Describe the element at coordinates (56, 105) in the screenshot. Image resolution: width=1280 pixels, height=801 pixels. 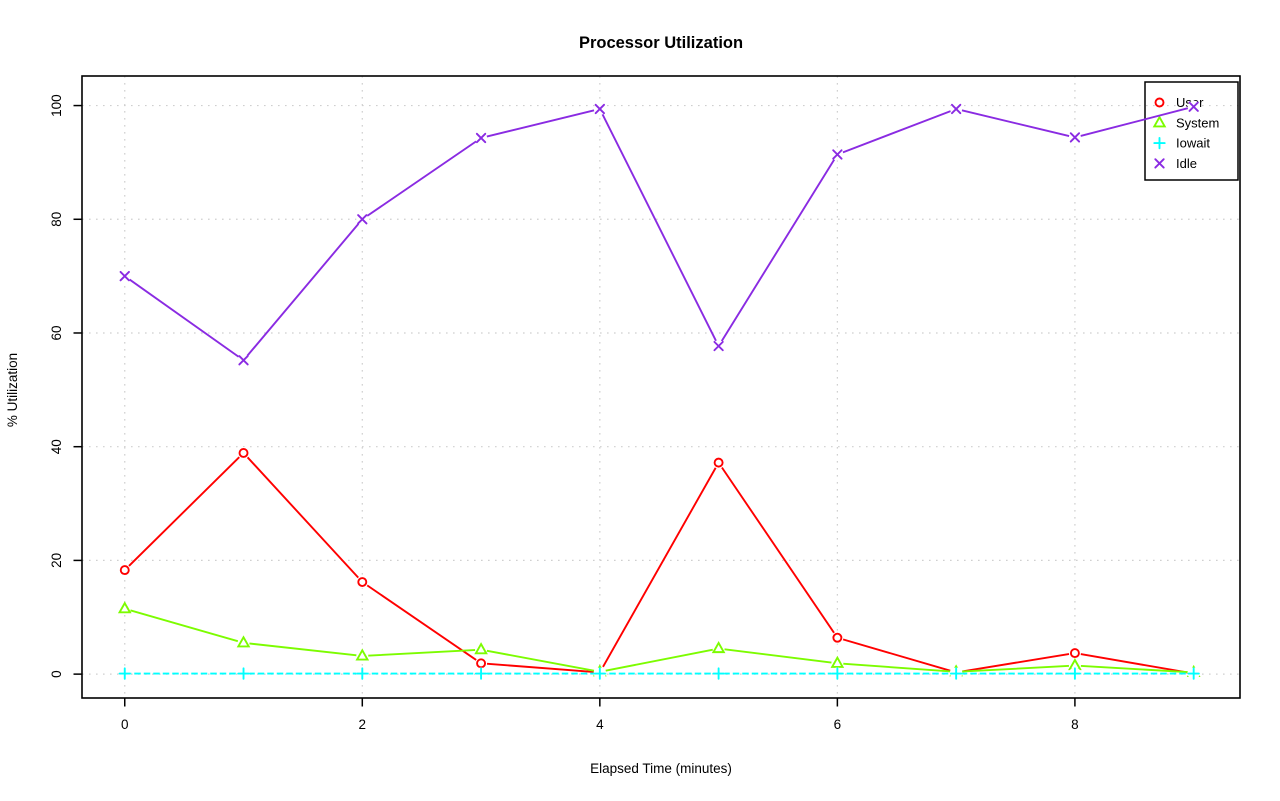
I see `y-tick-label: 100` at that location.